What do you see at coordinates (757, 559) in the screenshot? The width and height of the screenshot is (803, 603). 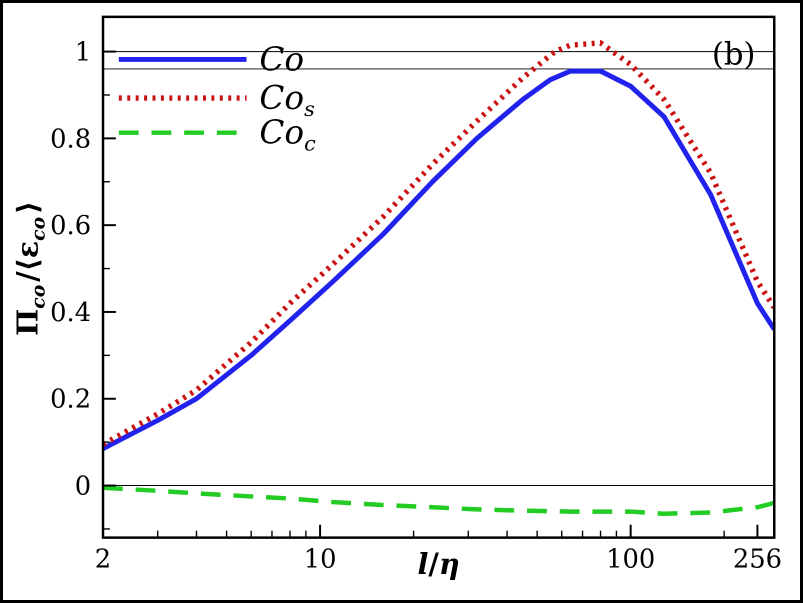 I see `x-tick-label: 256` at bounding box center [757, 559].